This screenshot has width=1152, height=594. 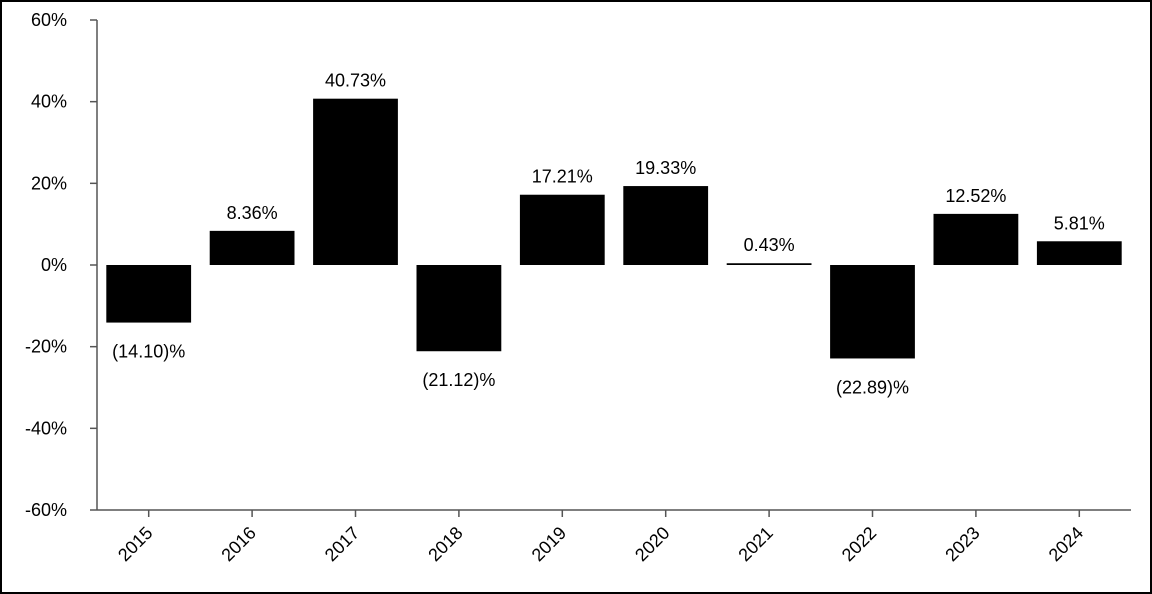 What do you see at coordinates (445, 544) in the screenshot?
I see `x-tick-label: 2018` at bounding box center [445, 544].